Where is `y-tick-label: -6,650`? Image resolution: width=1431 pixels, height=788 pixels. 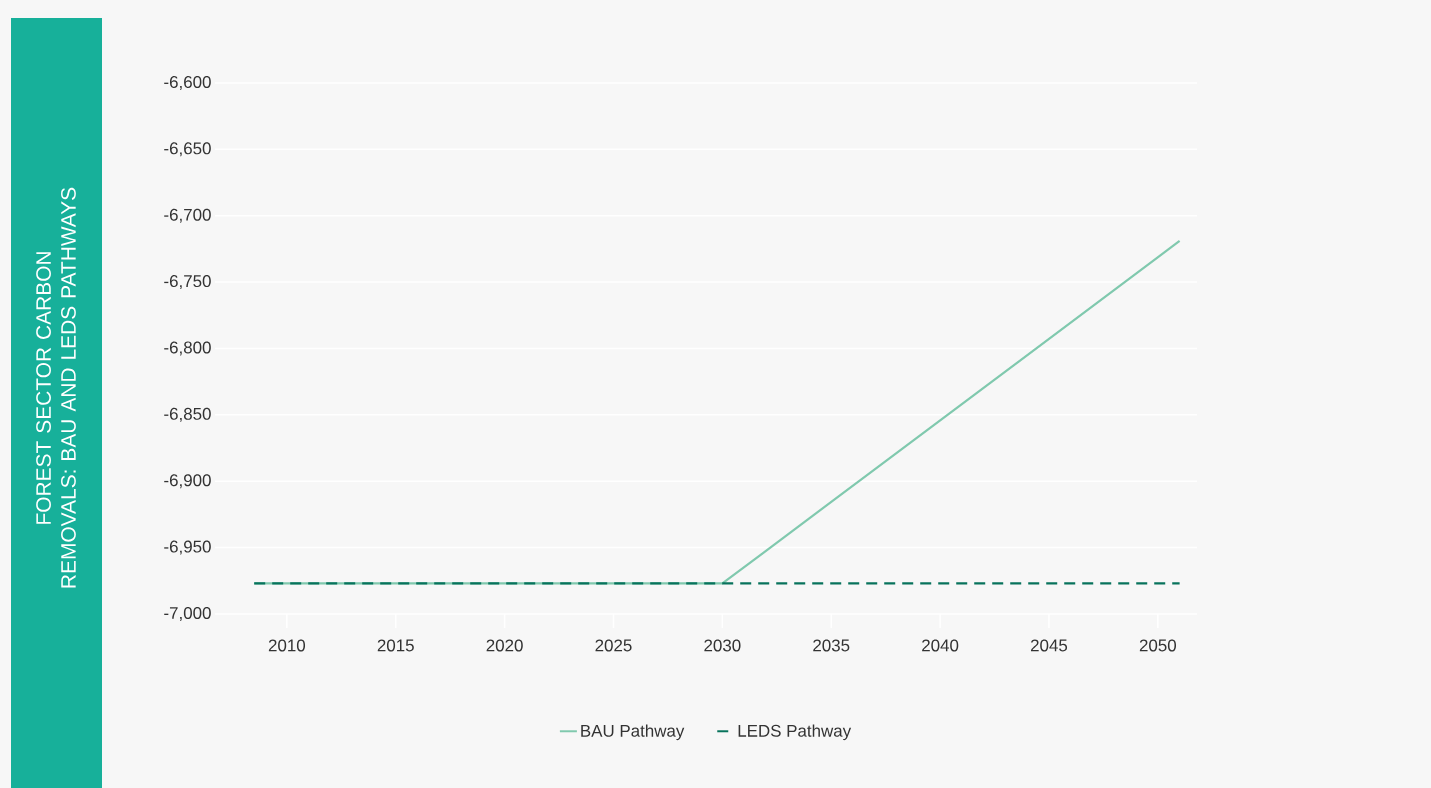 y-tick-label: -6,650 is located at coordinates (187, 149).